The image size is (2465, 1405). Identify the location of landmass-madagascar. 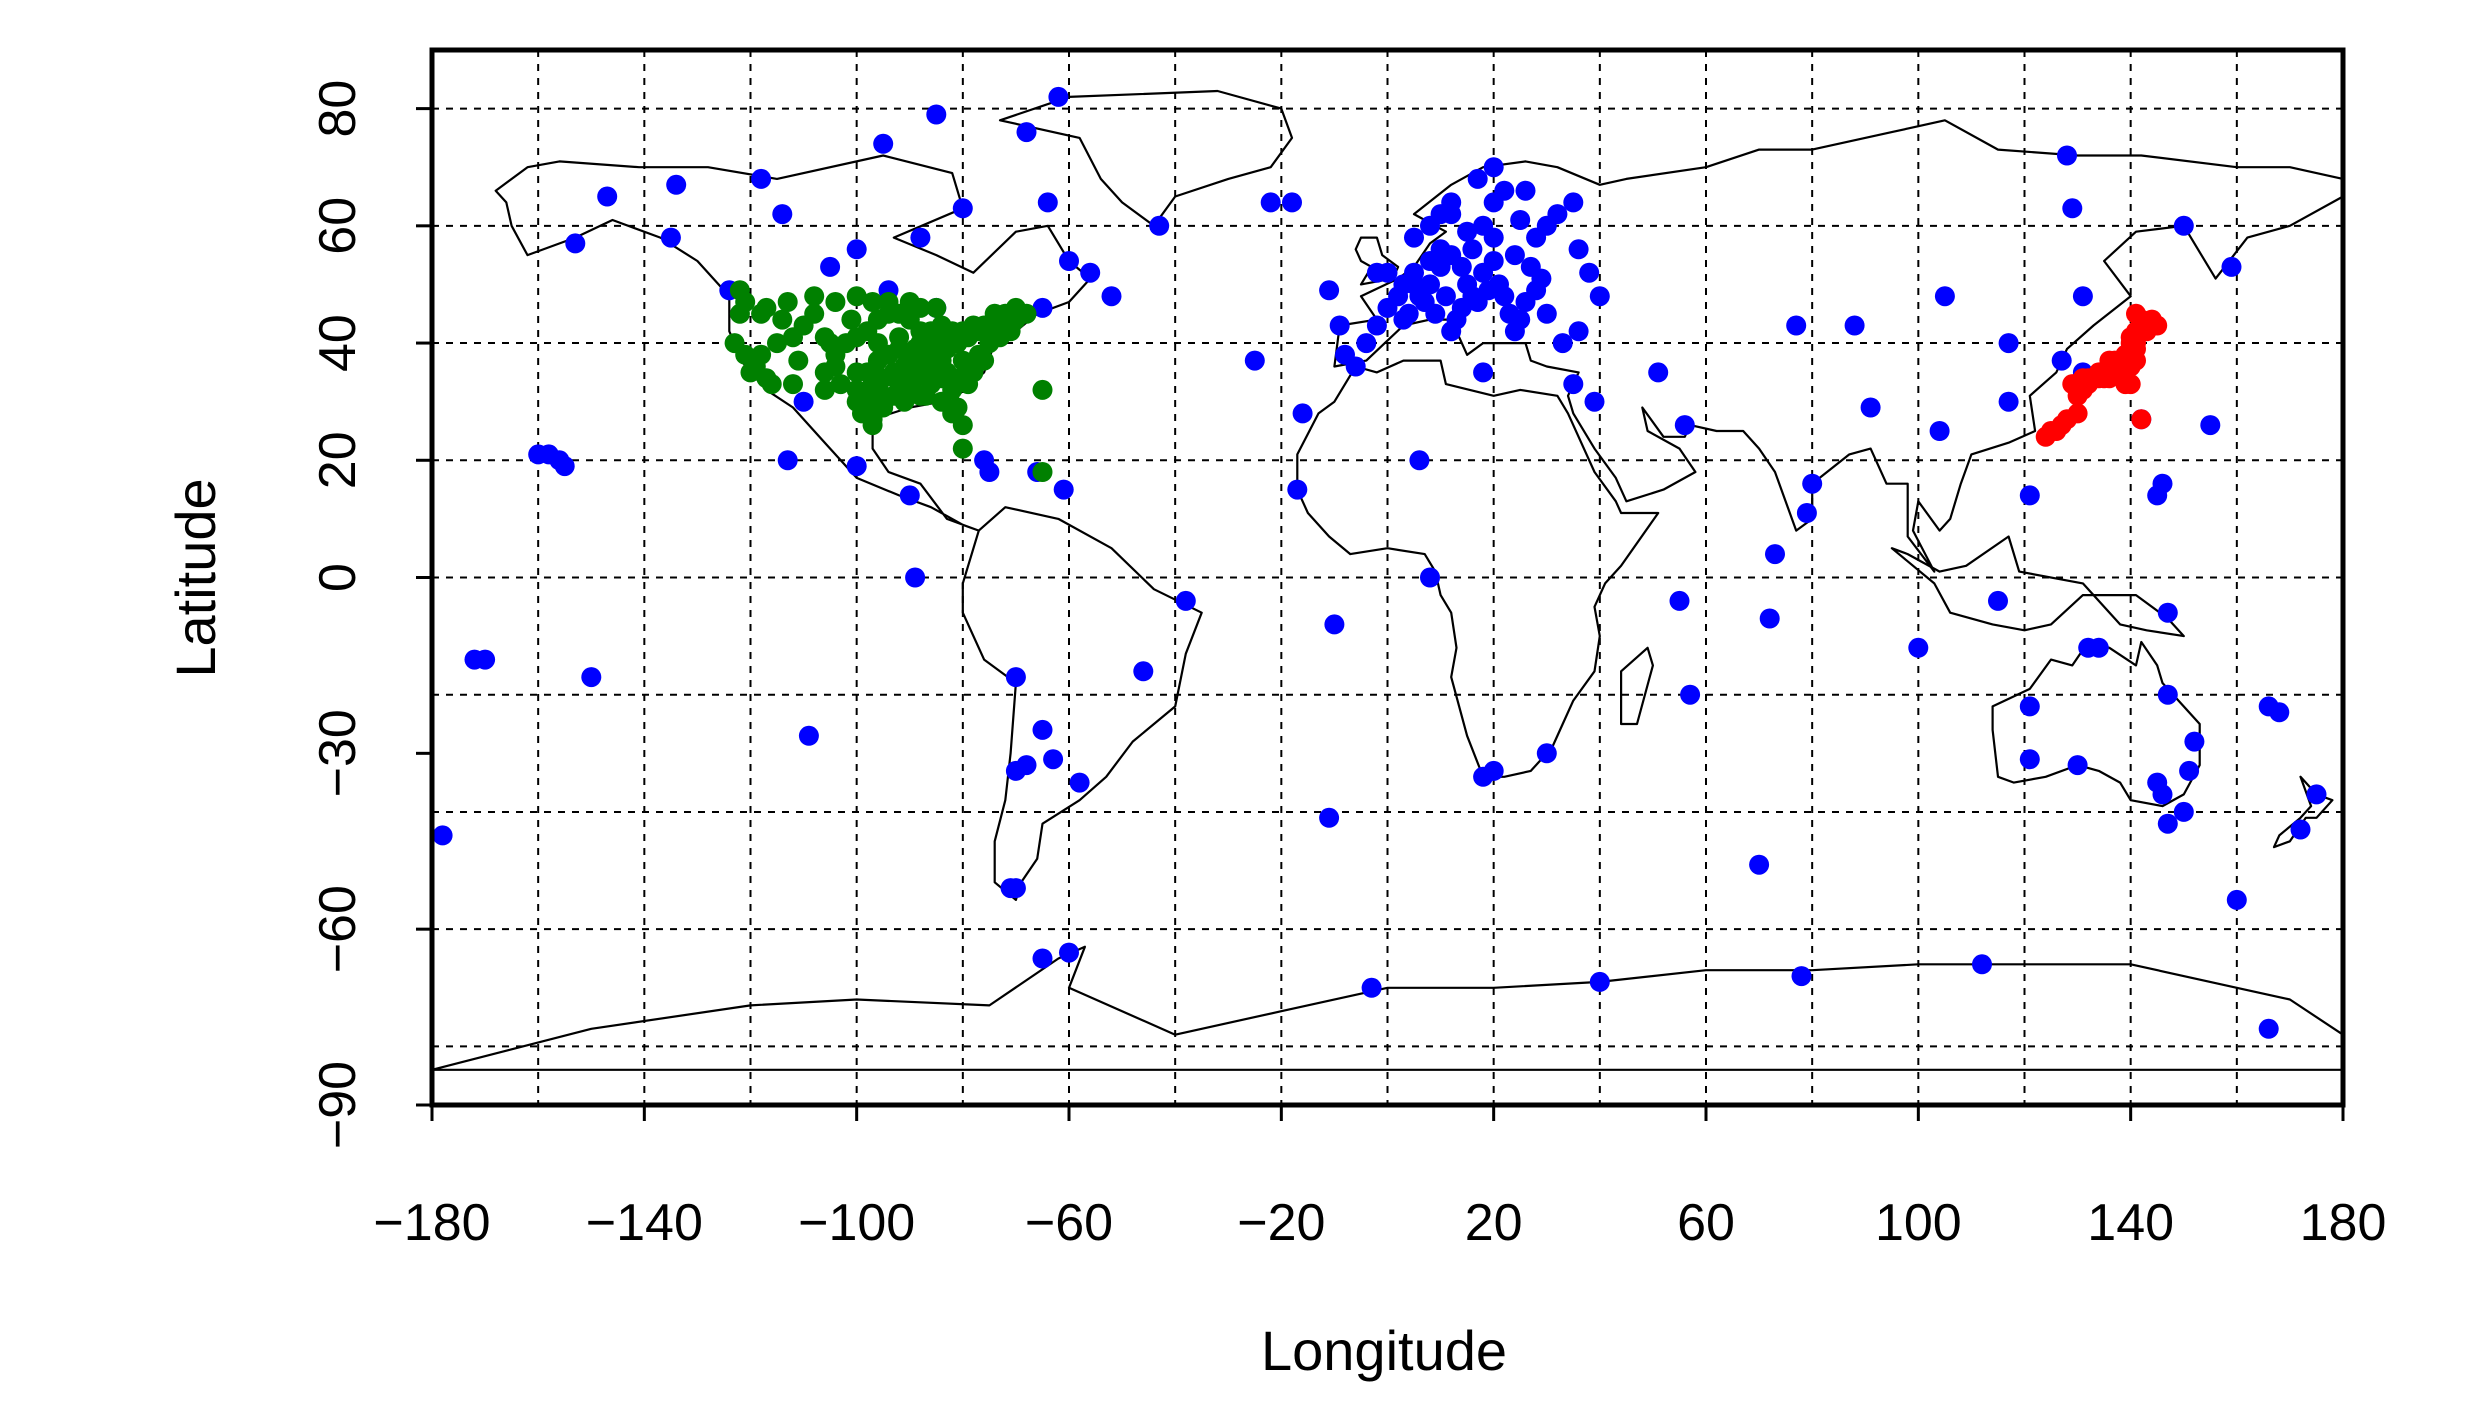
(1637, 686).